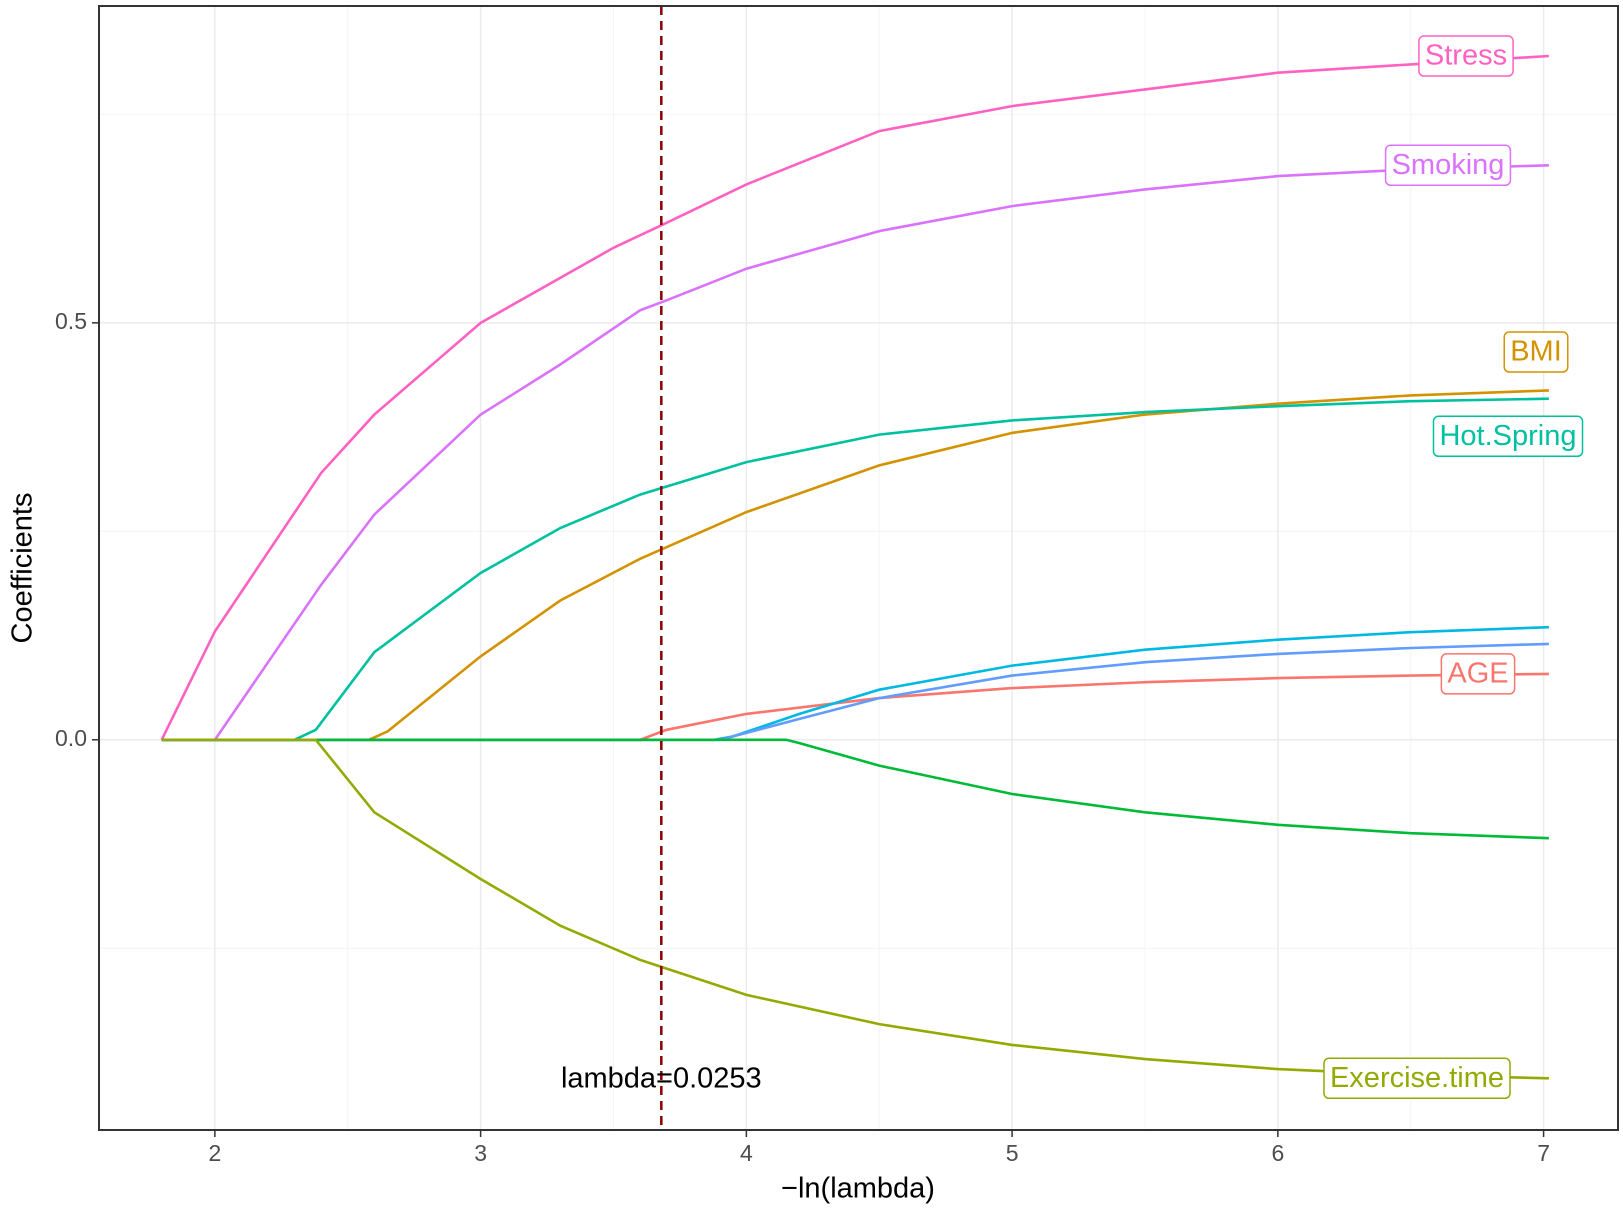 The width and height of the screenshot is (1623, 1211). What do you see at coordinates (480, 1153) in the screenshot?
I see `x-tick-label: 3` at bounding box center [480, 1153].